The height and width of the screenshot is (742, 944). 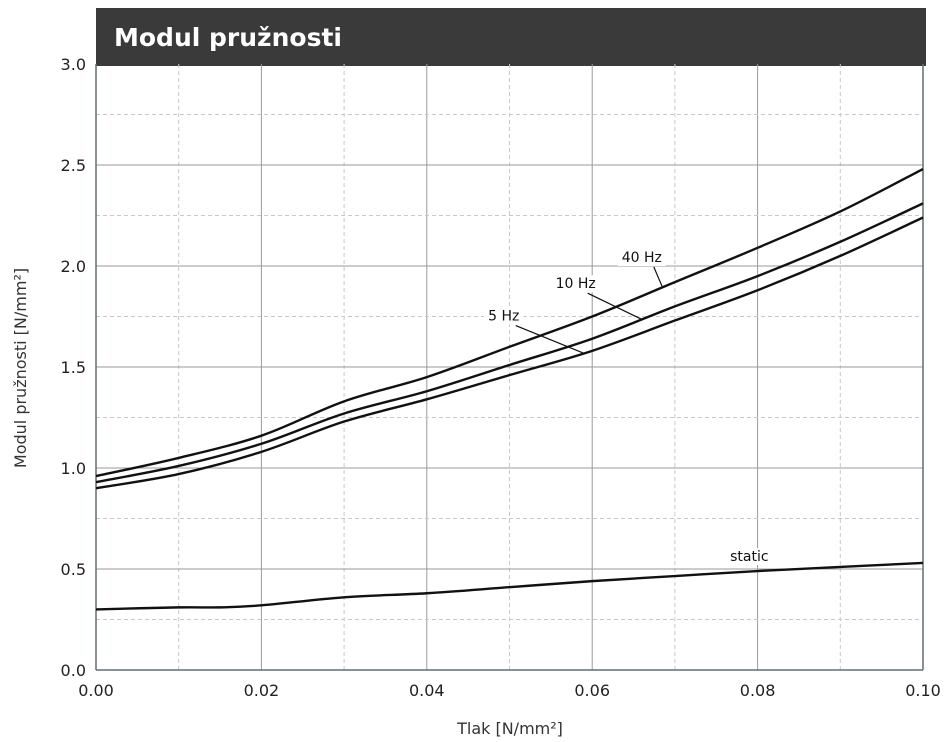 I want to click on y-tick-label: 0.5, so click(x=73, y=569).